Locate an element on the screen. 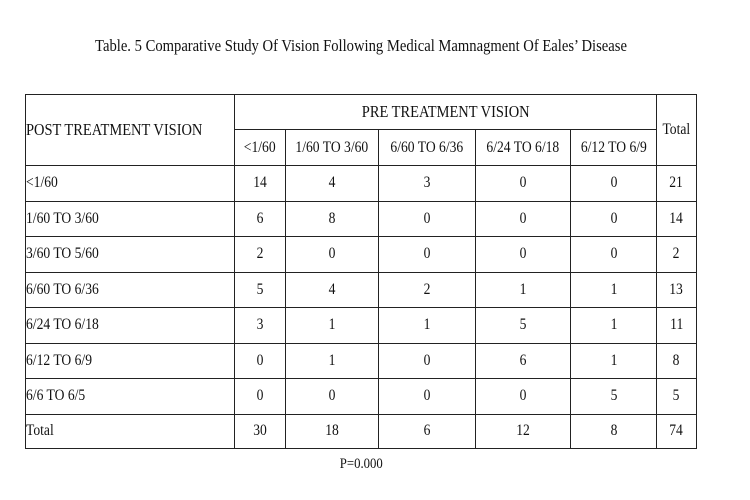  post-treatment-row-label: 6/12 TO 6/9 is located at coordinates (130, 360).